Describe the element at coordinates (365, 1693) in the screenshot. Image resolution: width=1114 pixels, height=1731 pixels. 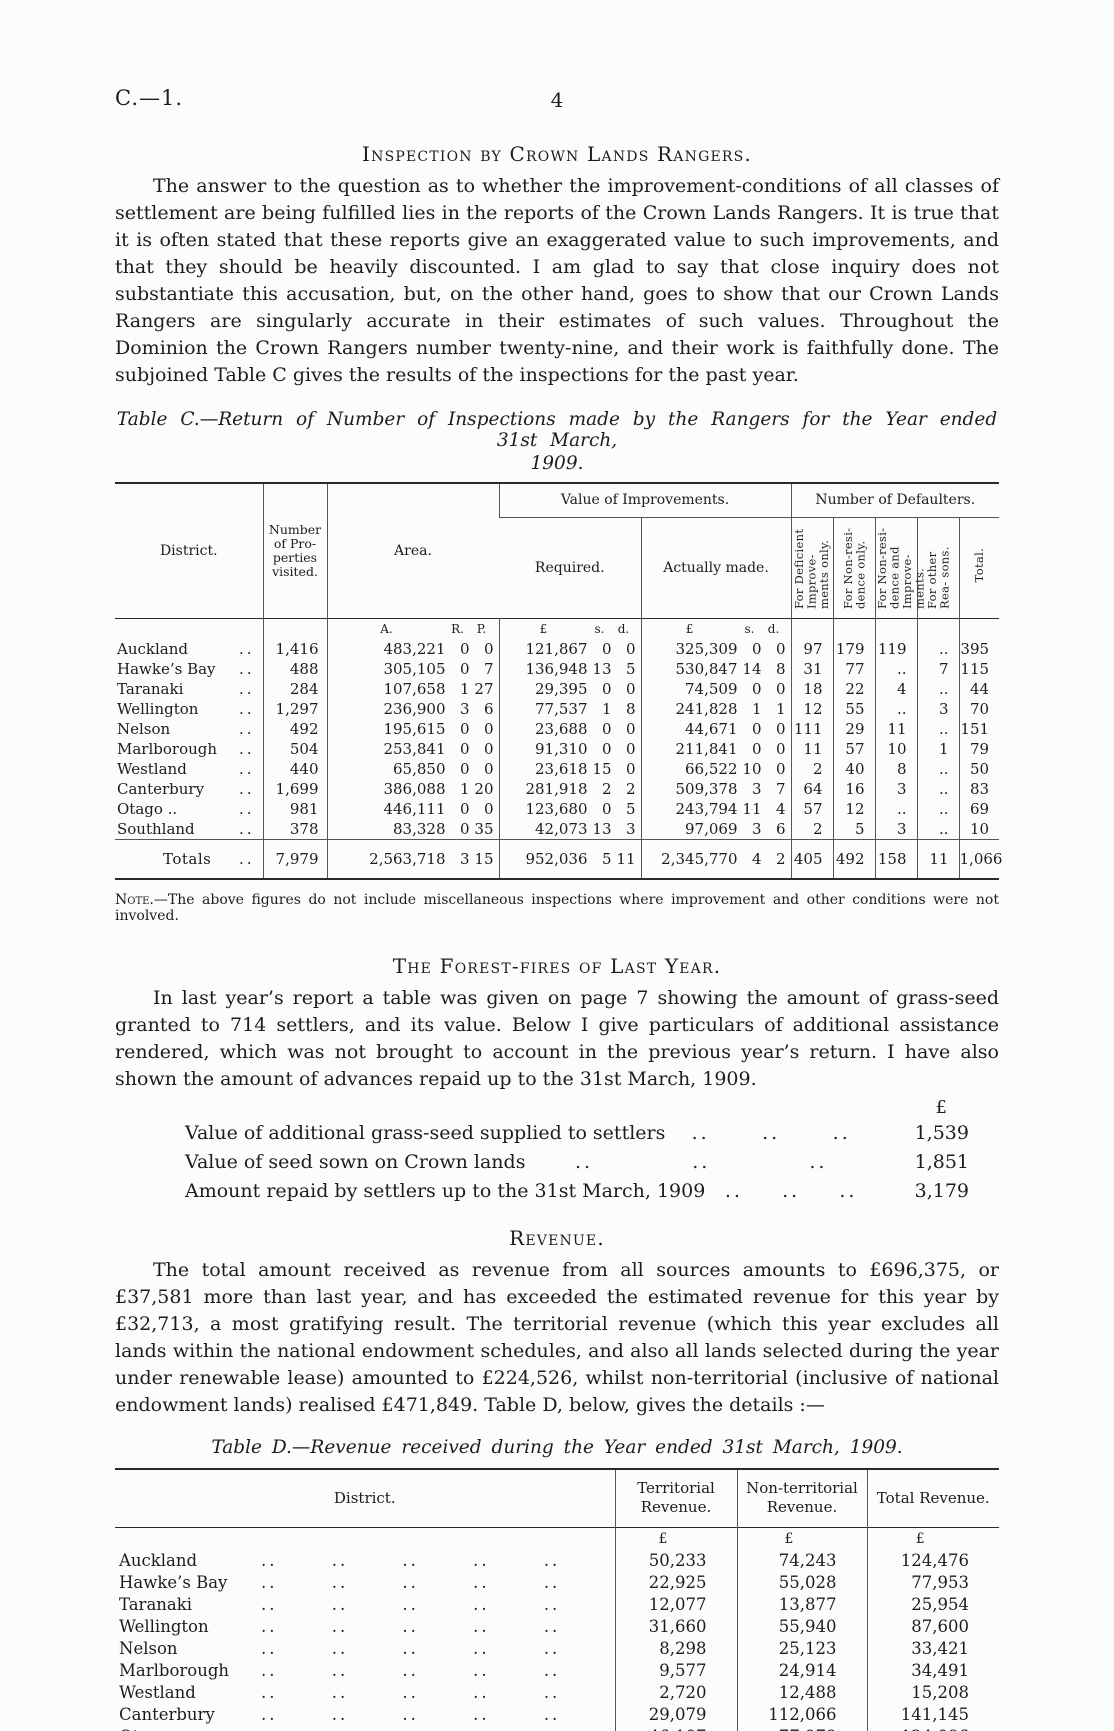
I see `district-cell: Westland .. .. .. .. ..` at that location.